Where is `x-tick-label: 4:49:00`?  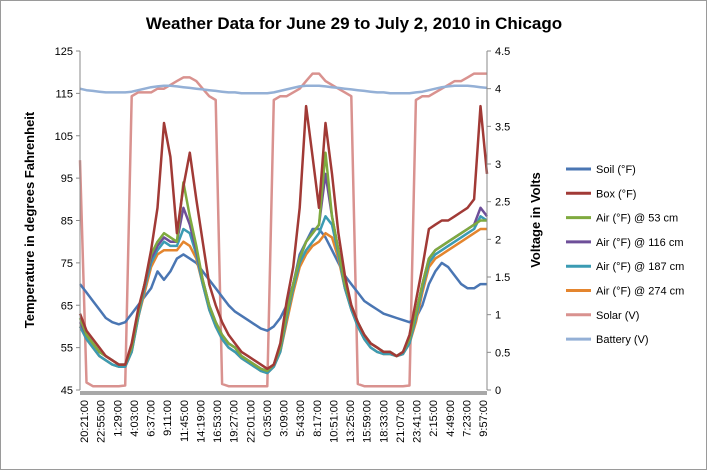
x-tick-label: 4:49:00 is located at coordinates (451, 418).